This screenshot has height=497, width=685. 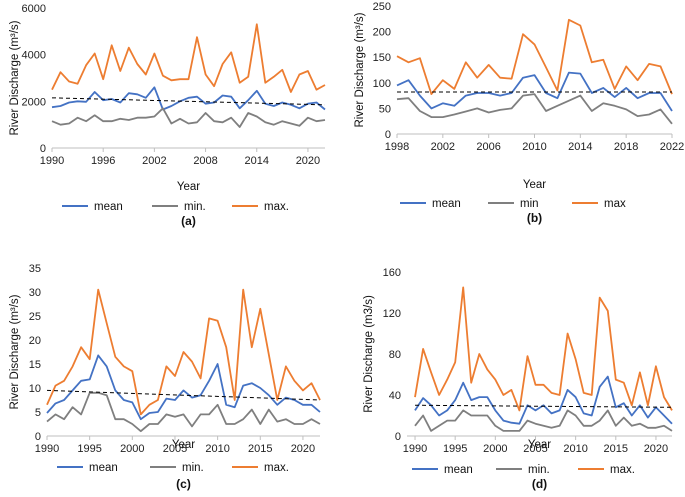 What do you see at coordinates (392, 314) in the screenshot?
I see `y-tick-label: 120` at bounding box center [392, 314].